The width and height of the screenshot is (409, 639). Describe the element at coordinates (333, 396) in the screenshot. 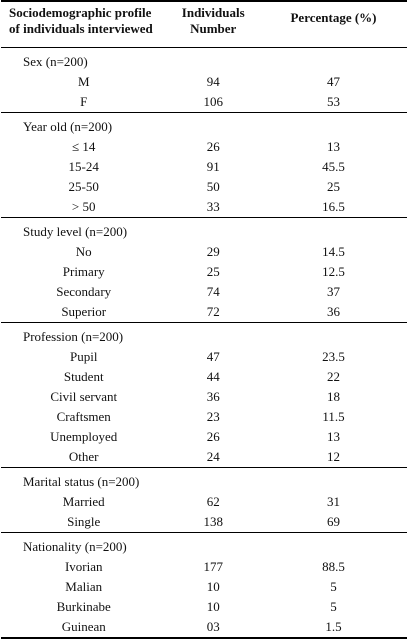

I see `row-percentage: 18` at that location.